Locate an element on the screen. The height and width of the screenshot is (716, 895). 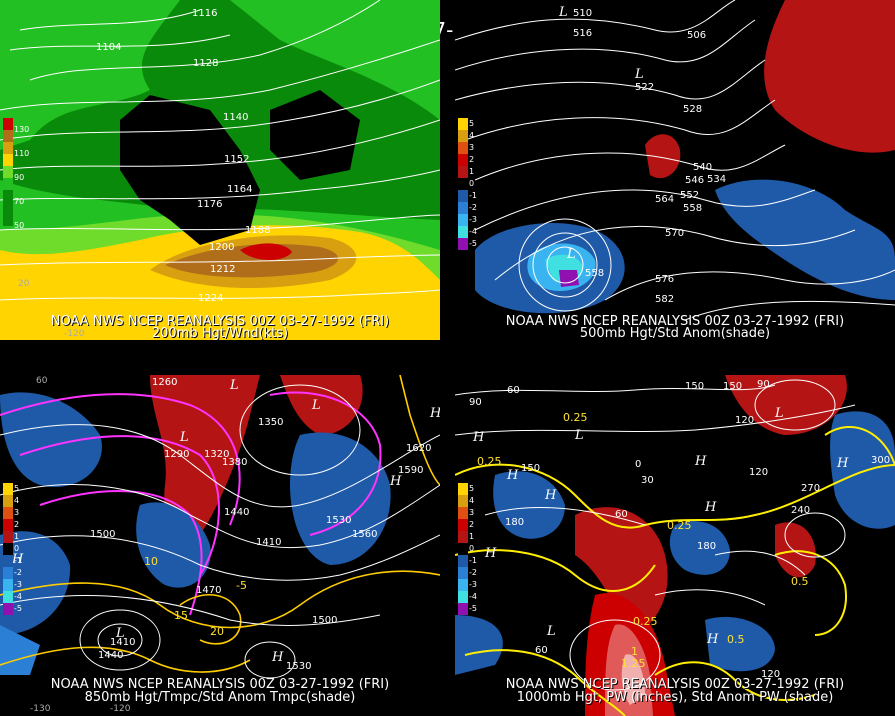
color-key is located at coordinates (463, 549).